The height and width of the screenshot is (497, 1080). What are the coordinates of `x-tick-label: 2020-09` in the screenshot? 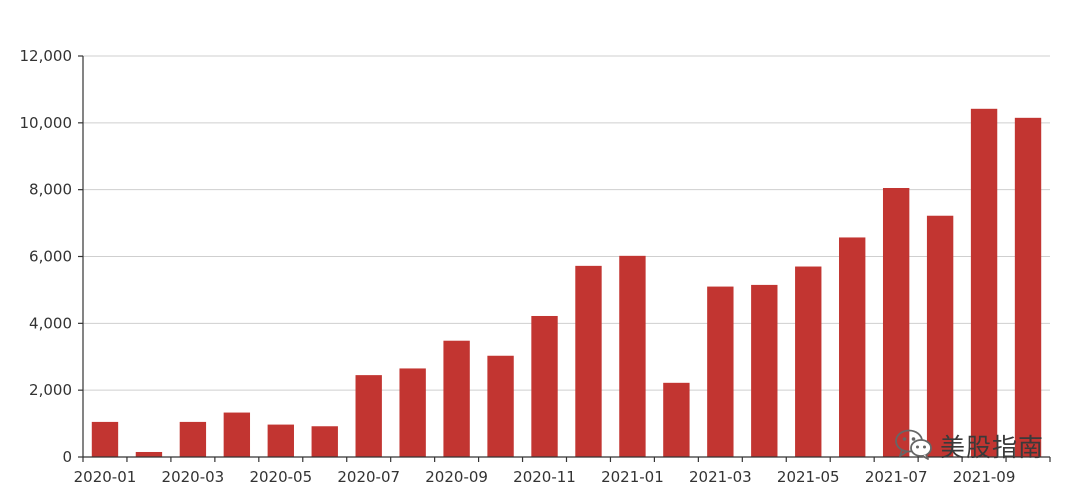 It's located at (456, 477).